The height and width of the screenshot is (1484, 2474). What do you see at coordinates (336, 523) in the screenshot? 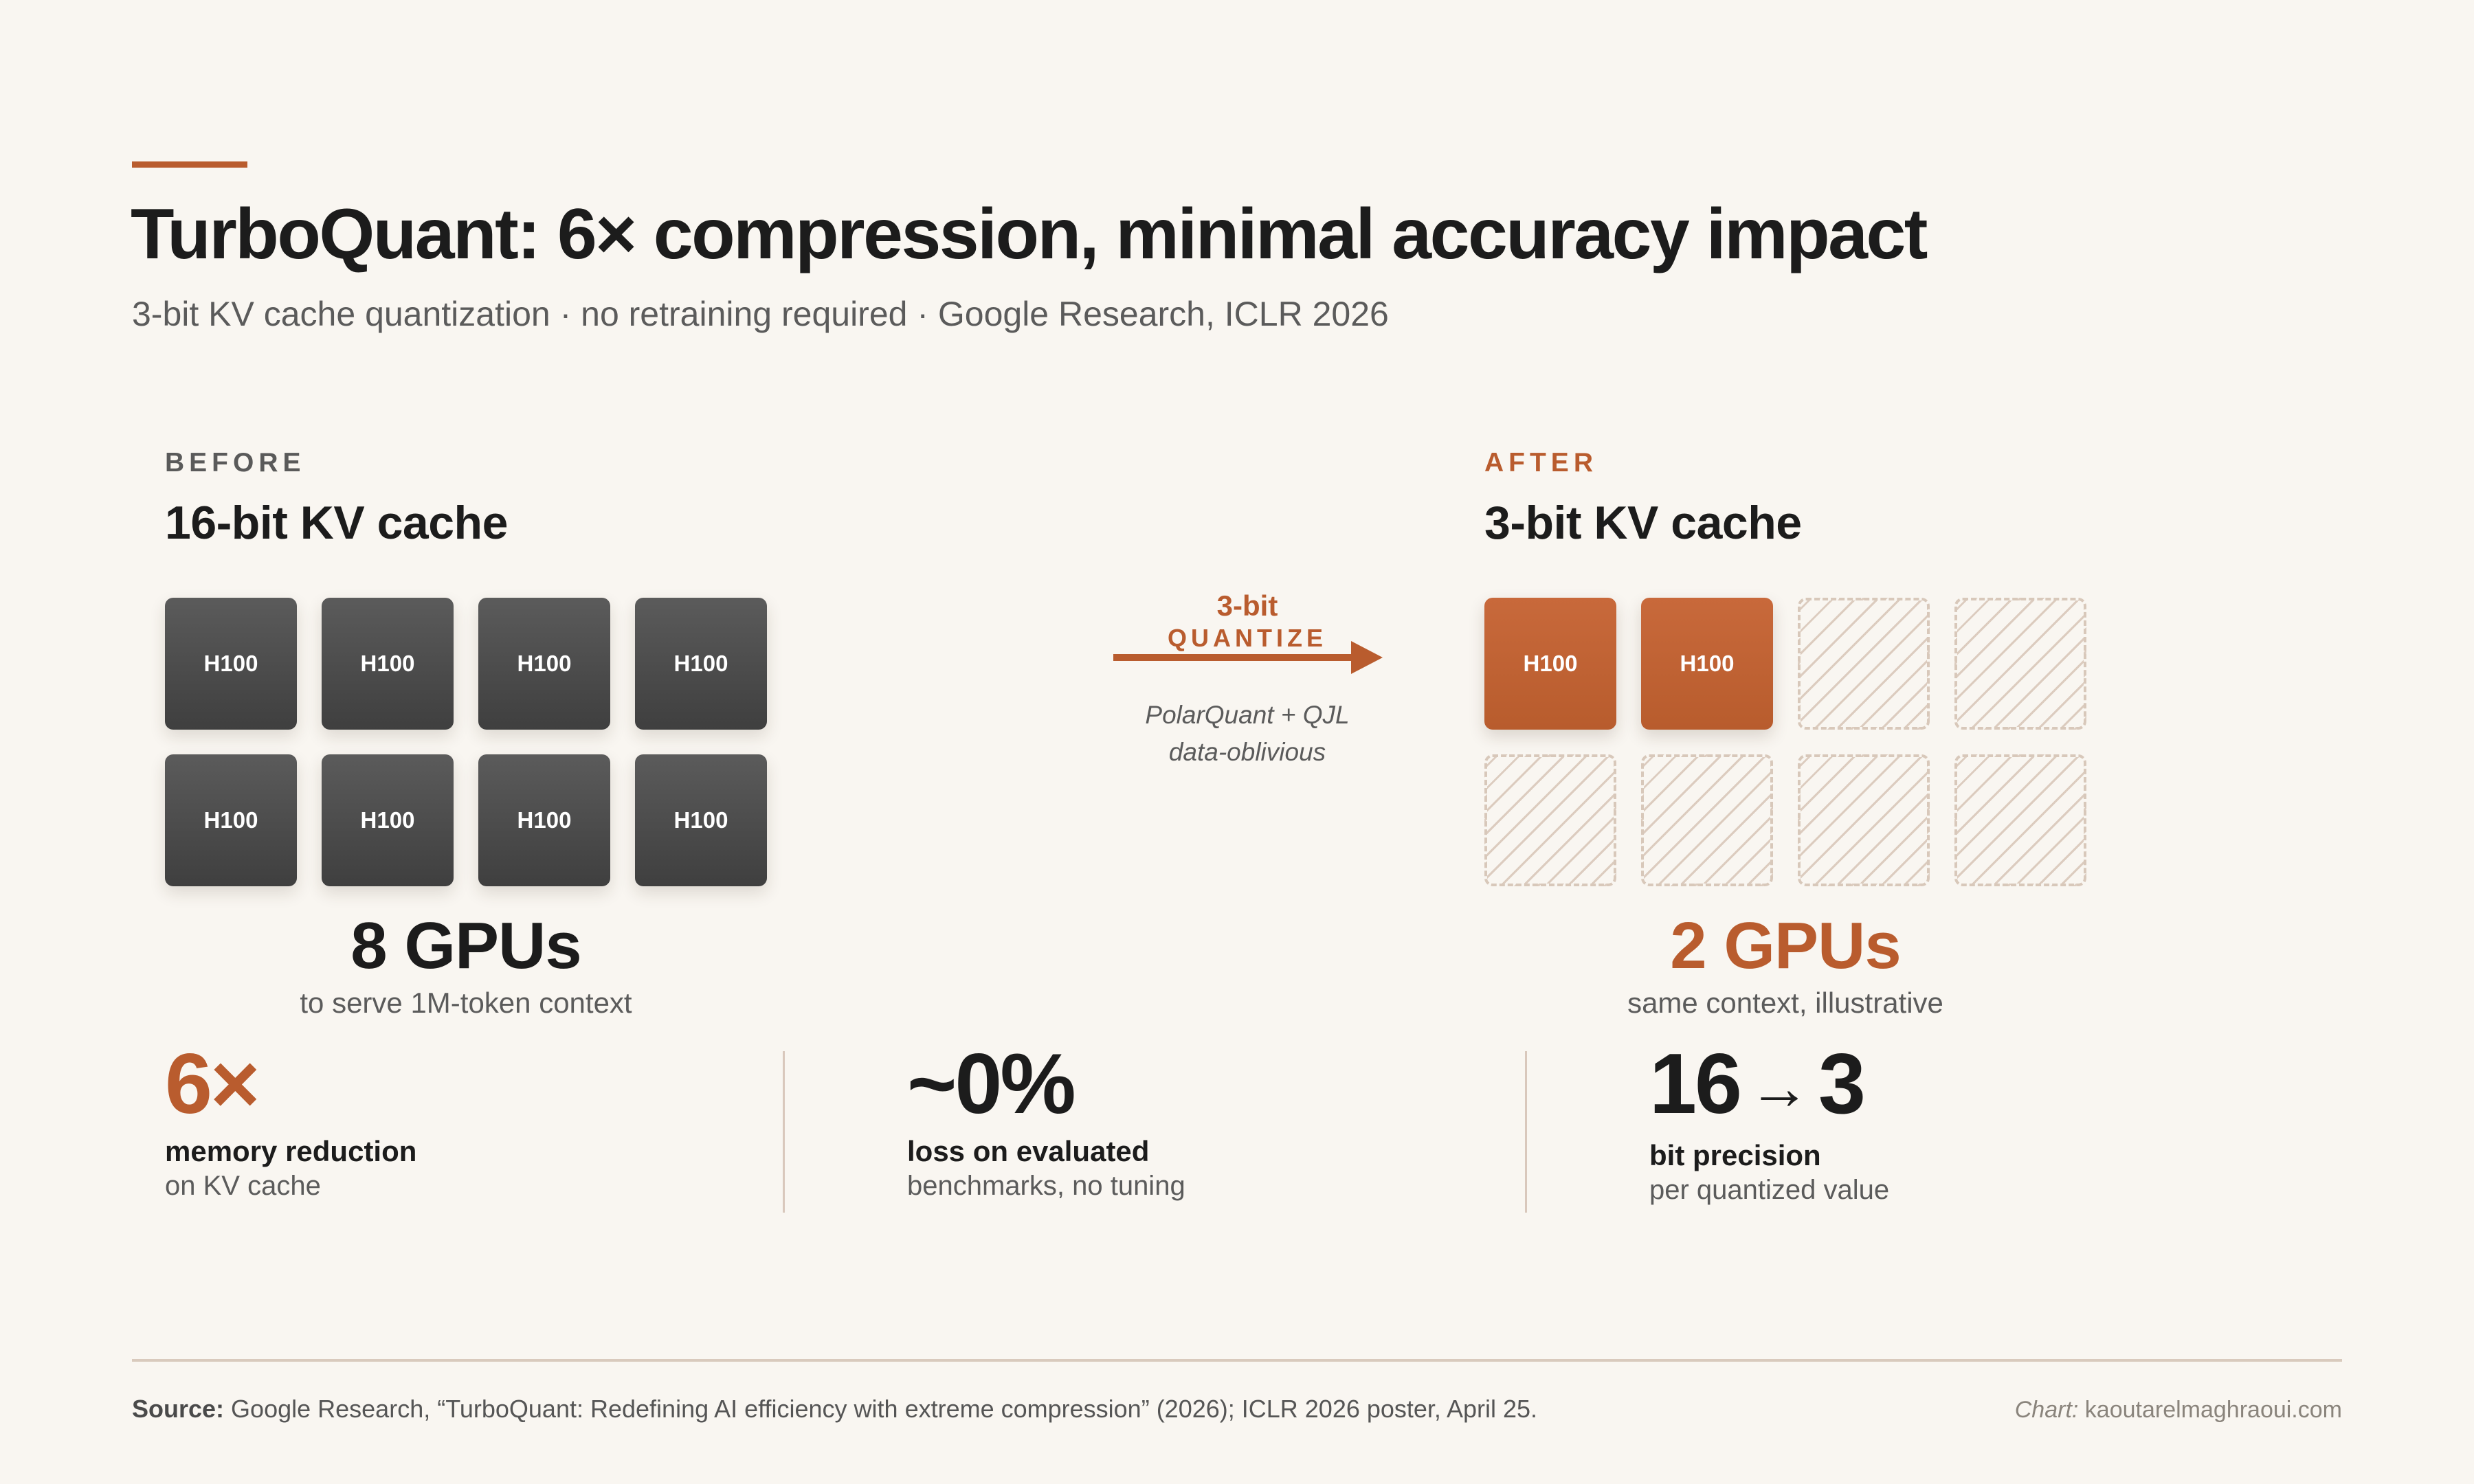
I see `before-title: 16-bit KV cache` at bounding box center [336, 523].